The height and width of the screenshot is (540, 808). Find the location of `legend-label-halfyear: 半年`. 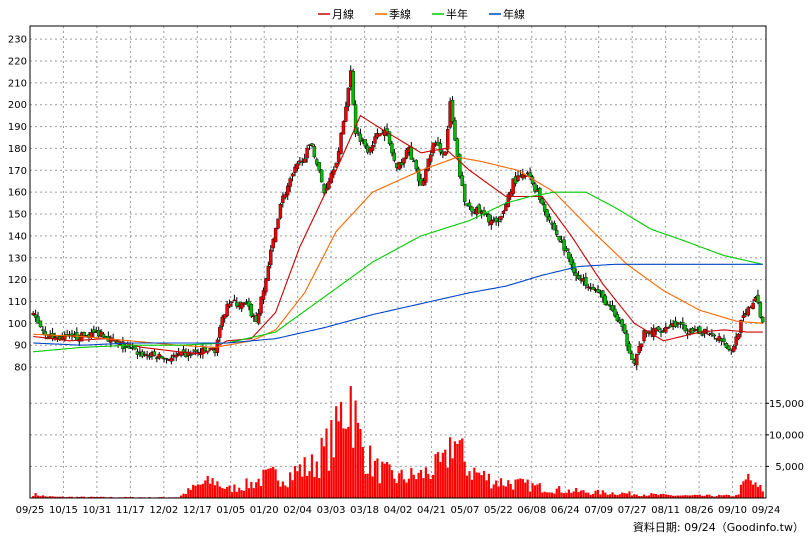

legend-label-halfyear: 半年 is located at coordinates (457, 14).